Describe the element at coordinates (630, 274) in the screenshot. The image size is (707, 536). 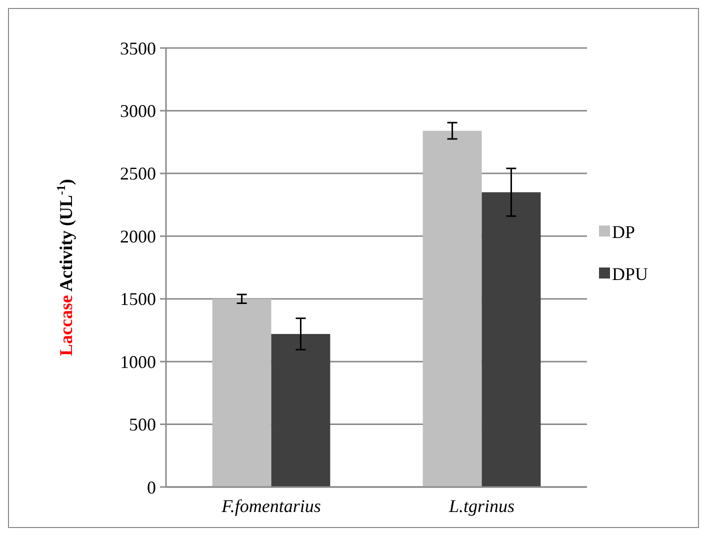
I see `legend-label: DPU` at that location.